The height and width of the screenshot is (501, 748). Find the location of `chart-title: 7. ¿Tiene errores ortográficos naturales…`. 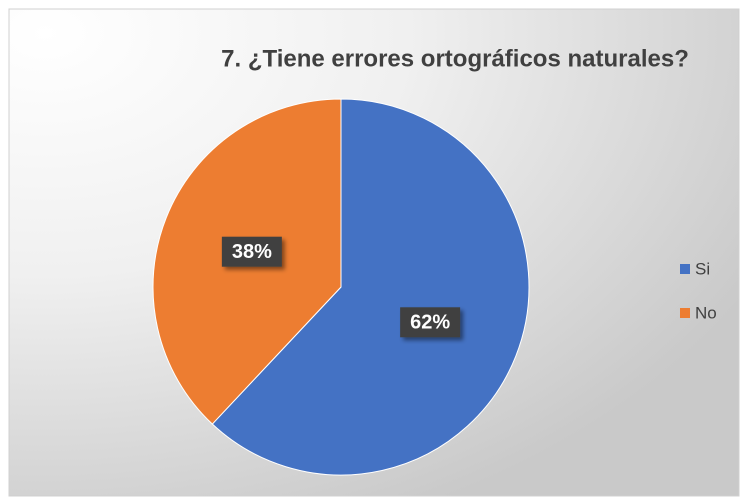

chart-title: 7. ¿Tiene errores ortográficos naturales… is located at coordinates (455, 58).